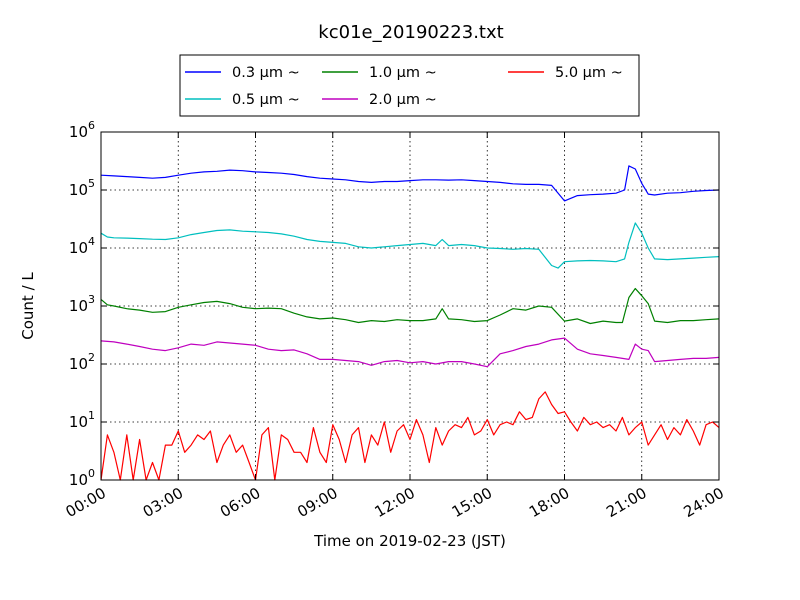 The image size is (800, 600). What do you see at coordinates (409, 541) in the screenshot?
I see `x-axis-label: Time on 2019-02-23 (JST)` at bounding box center [409, 541].